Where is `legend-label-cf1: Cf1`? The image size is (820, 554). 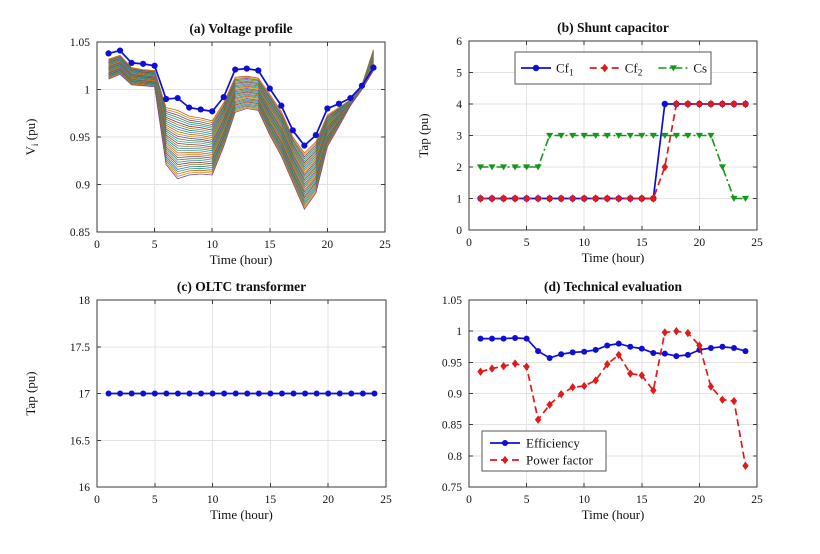
legend-label-cf1: Cf1 is located at coordinates (565, 70).